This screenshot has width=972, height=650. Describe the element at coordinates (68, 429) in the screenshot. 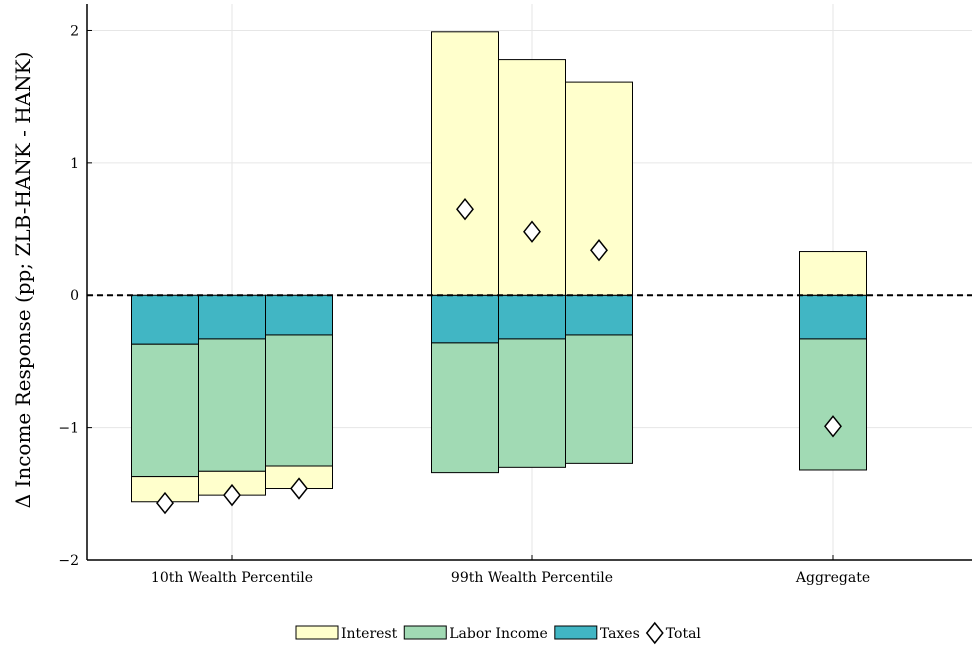

I see `y-tick-label: −1` at that location.